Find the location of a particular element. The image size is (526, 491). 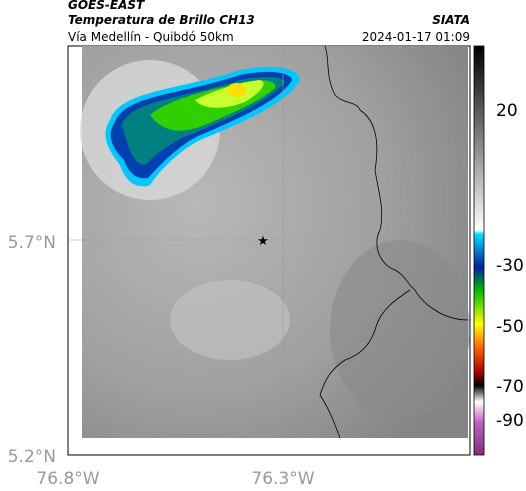

colorbar-tick-label: -30 is located at coordinates (510, 266).